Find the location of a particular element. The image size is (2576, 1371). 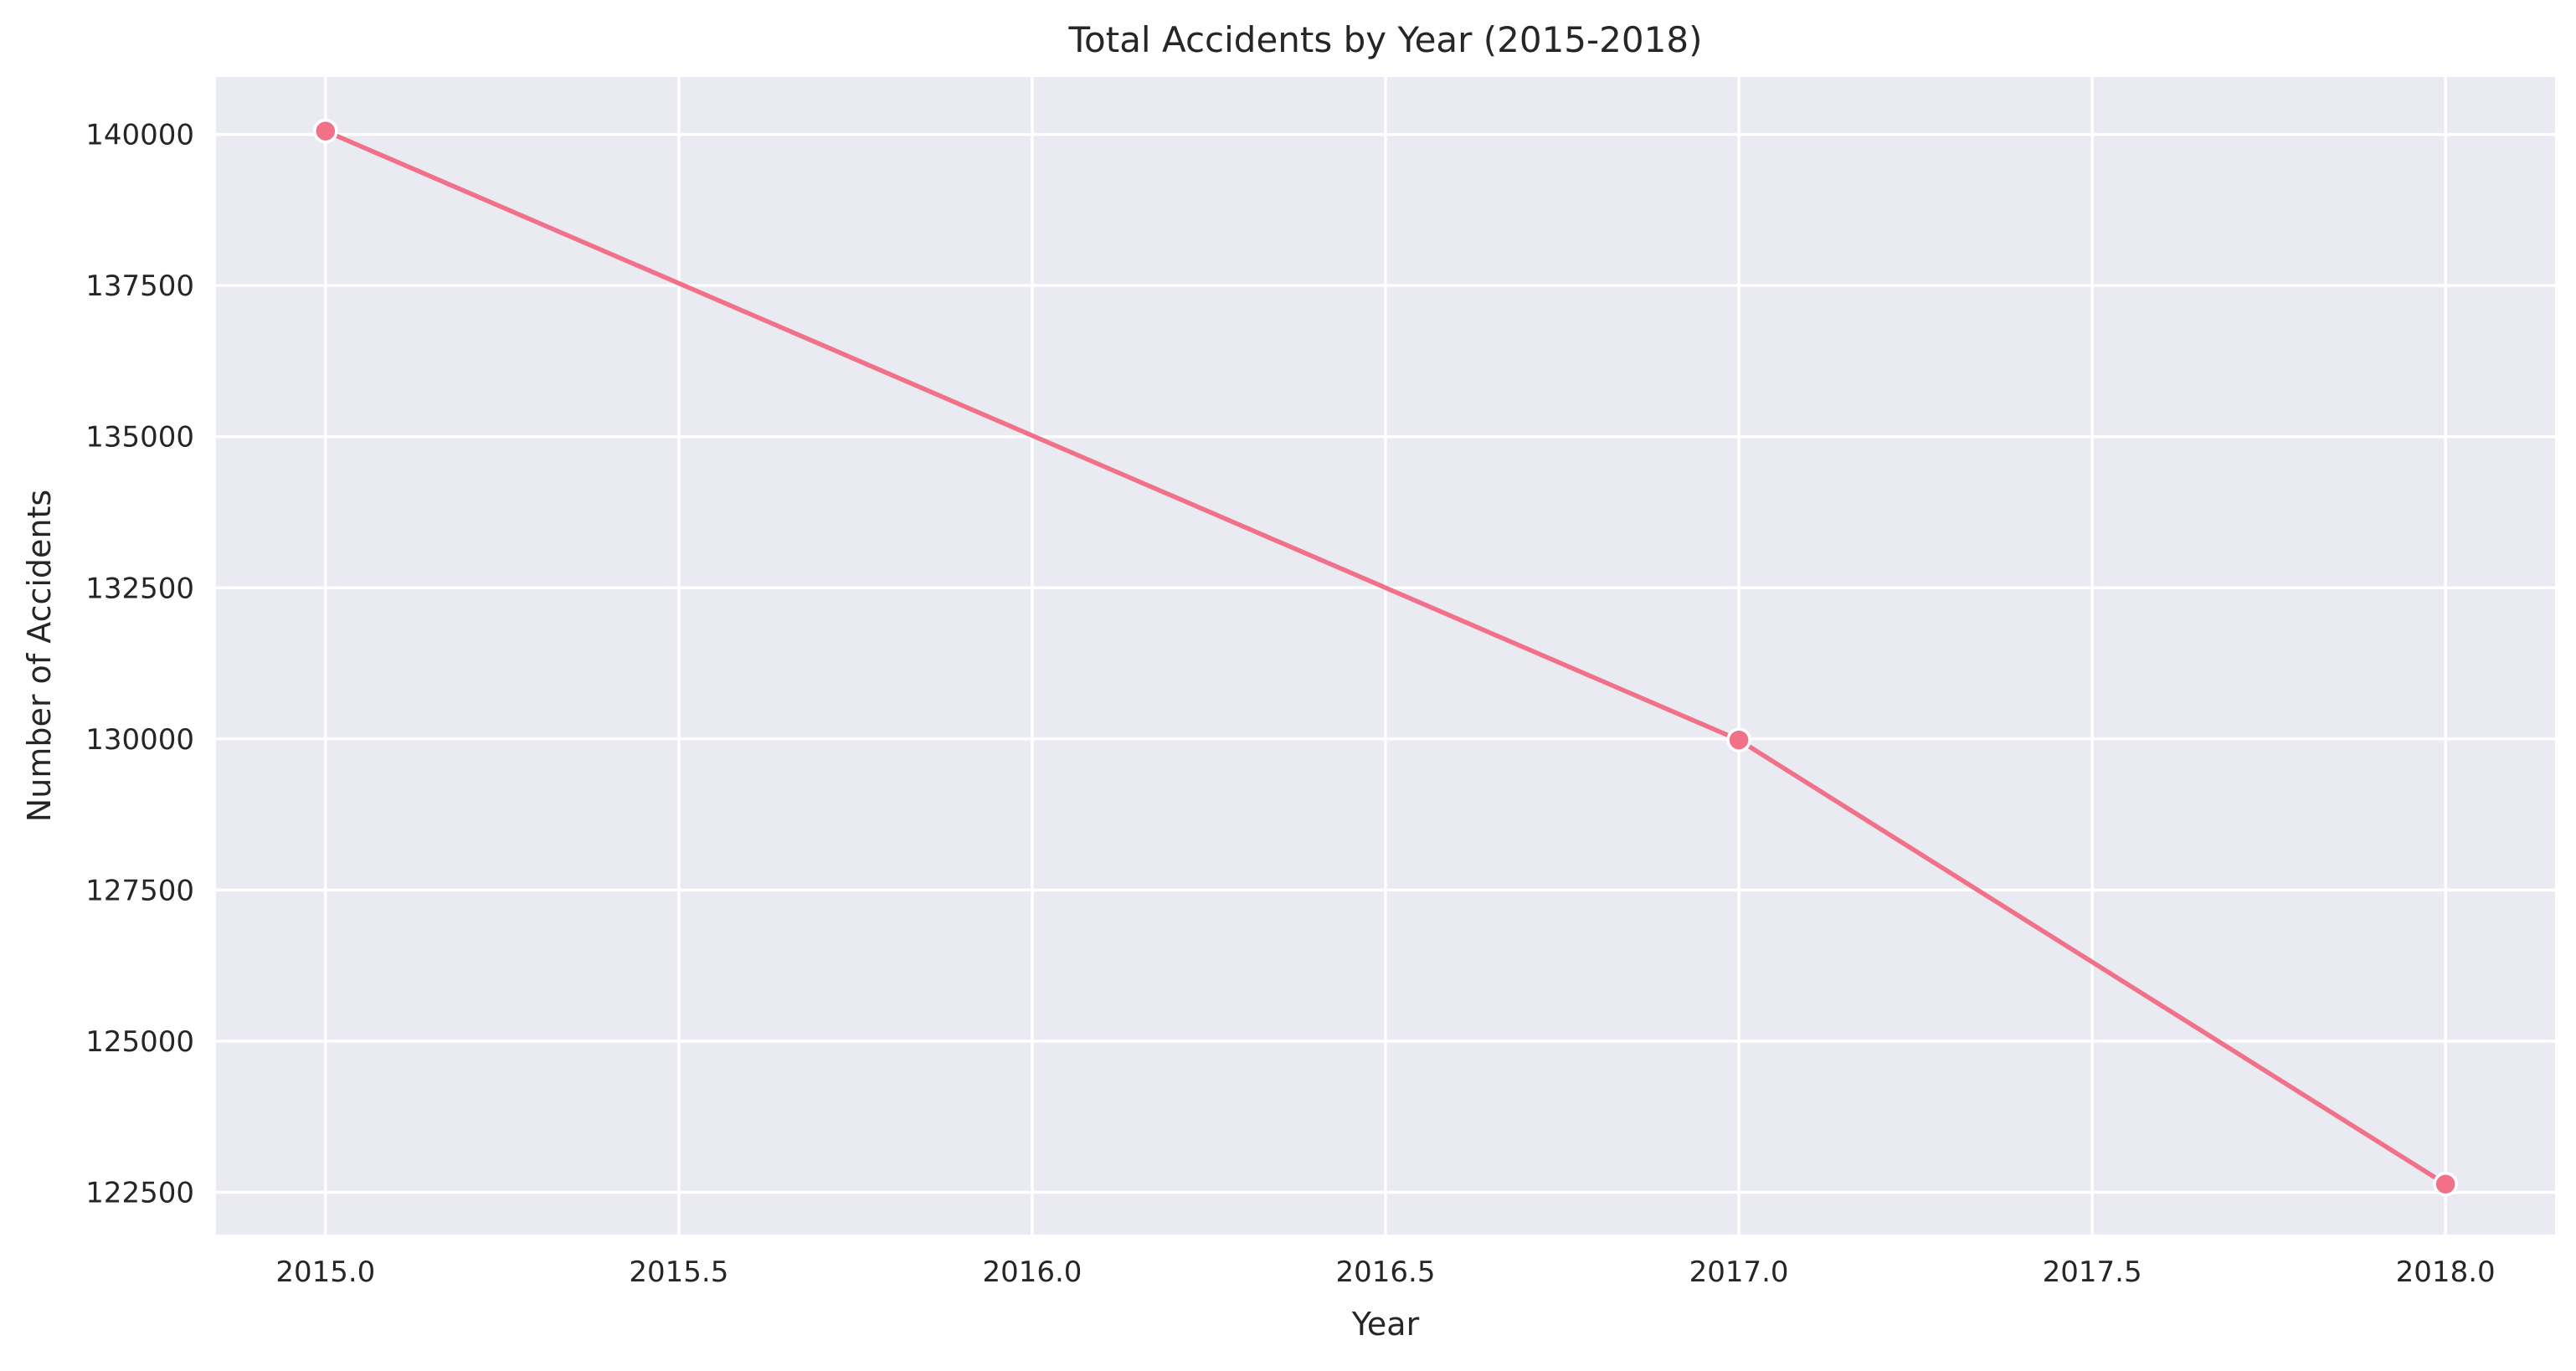

x-tick-label: 2016.5 is located at coordinates (1386, 1272).